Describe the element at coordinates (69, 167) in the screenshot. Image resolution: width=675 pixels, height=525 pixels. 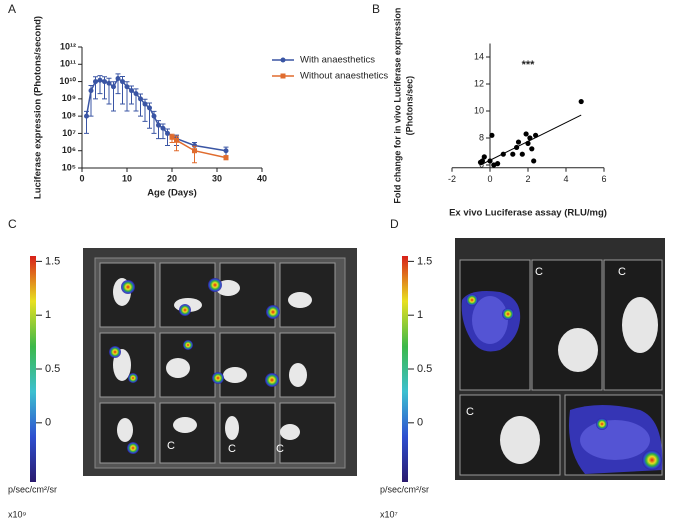
I see `y-tick-label: 10⁵` at that location.